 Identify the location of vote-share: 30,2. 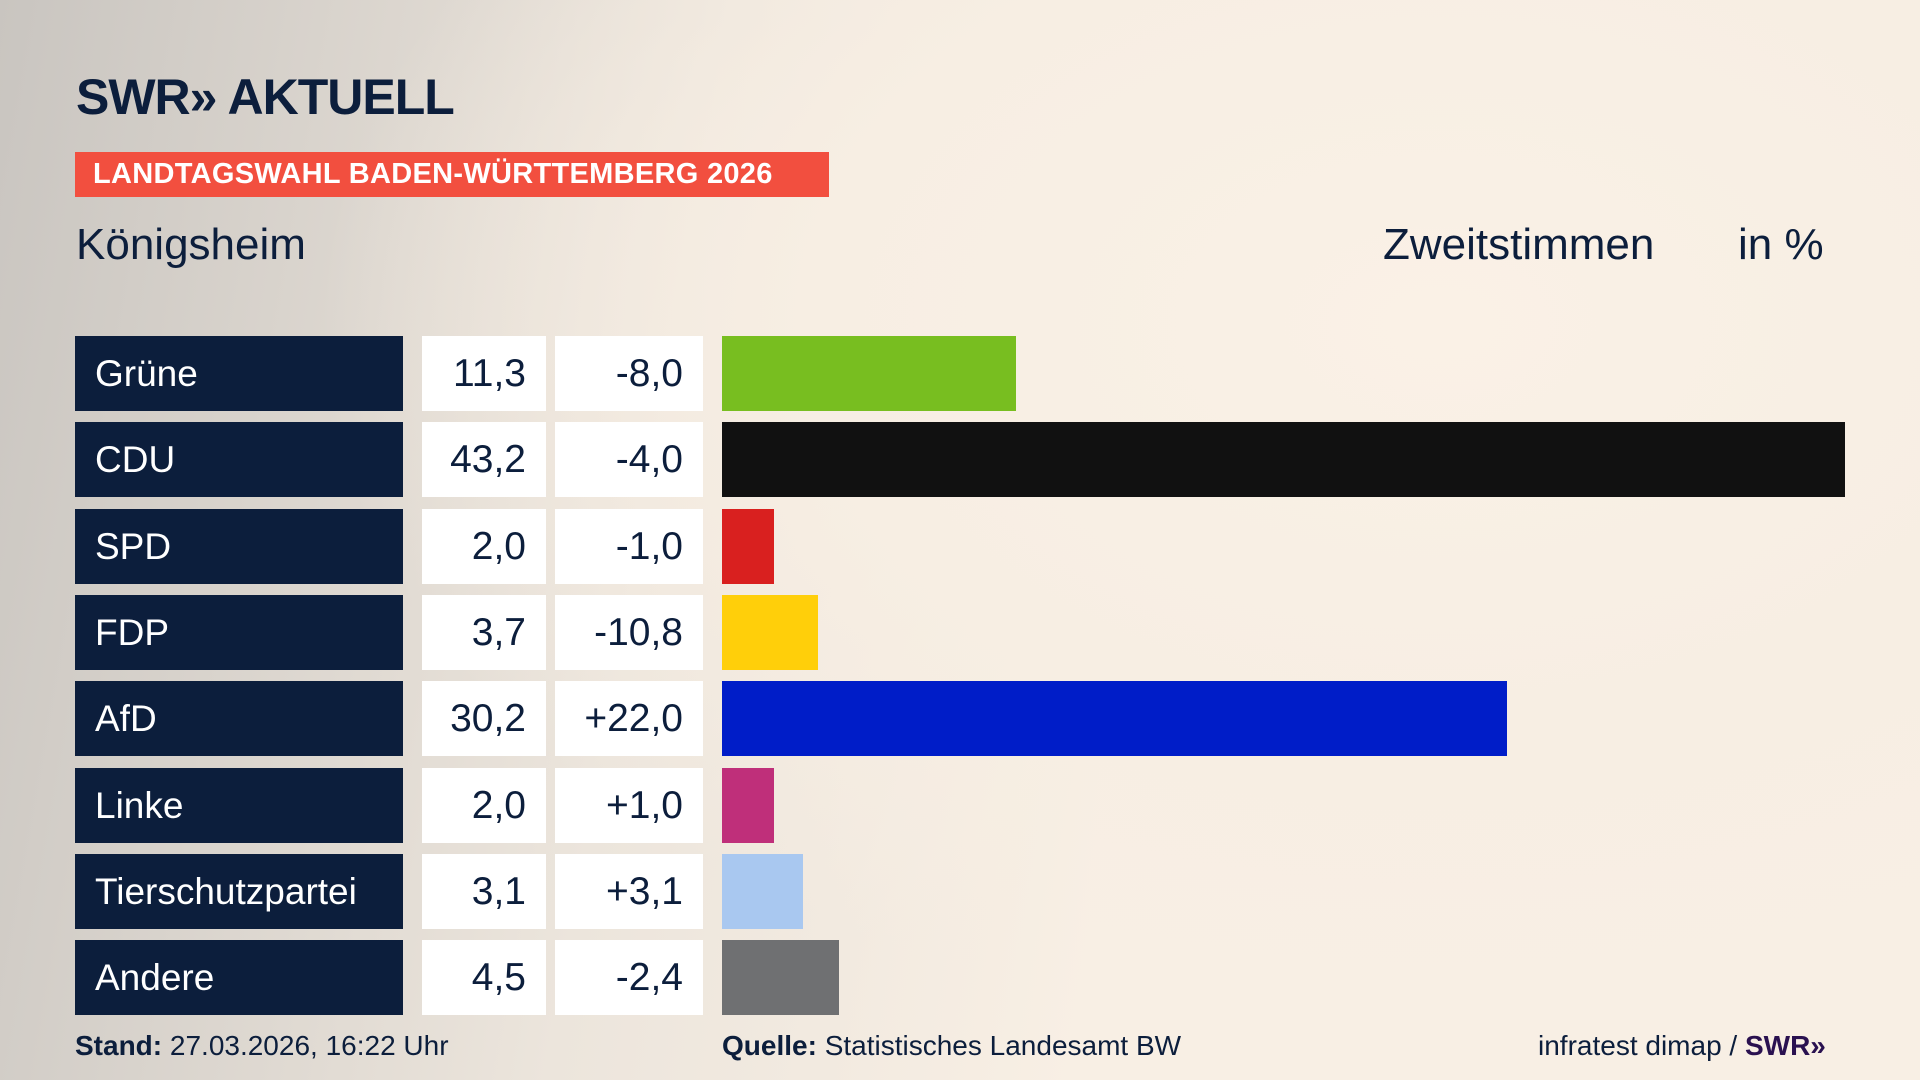
(484, 719).